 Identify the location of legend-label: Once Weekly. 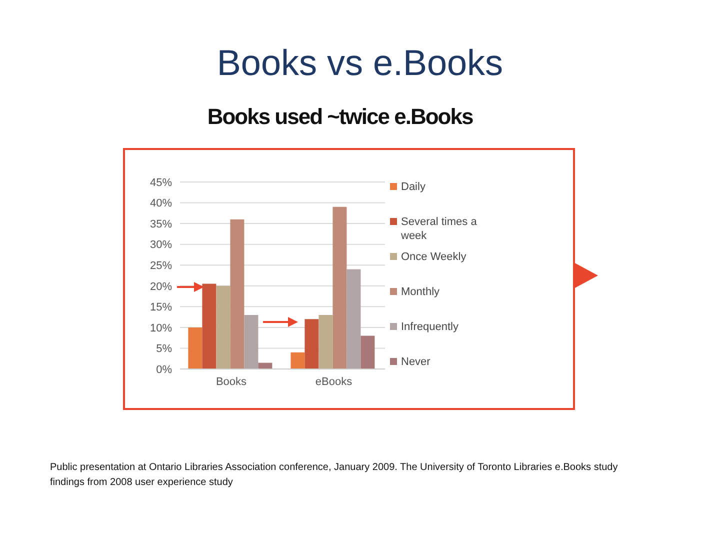
(433, 257).